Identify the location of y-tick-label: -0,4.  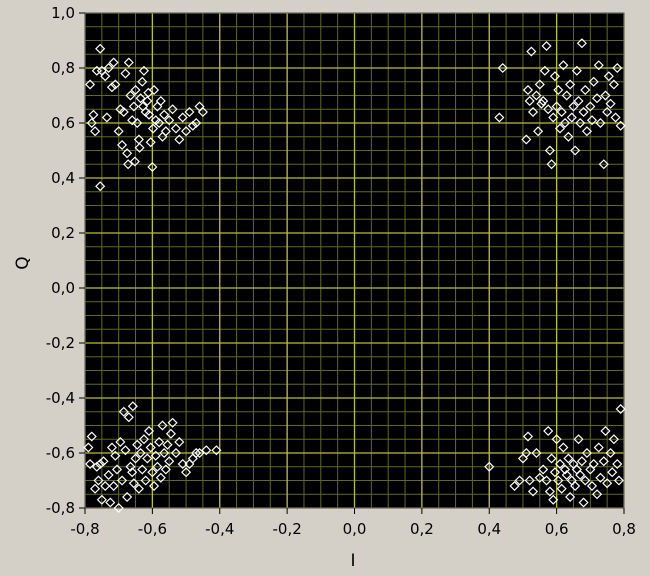
(60, 398).